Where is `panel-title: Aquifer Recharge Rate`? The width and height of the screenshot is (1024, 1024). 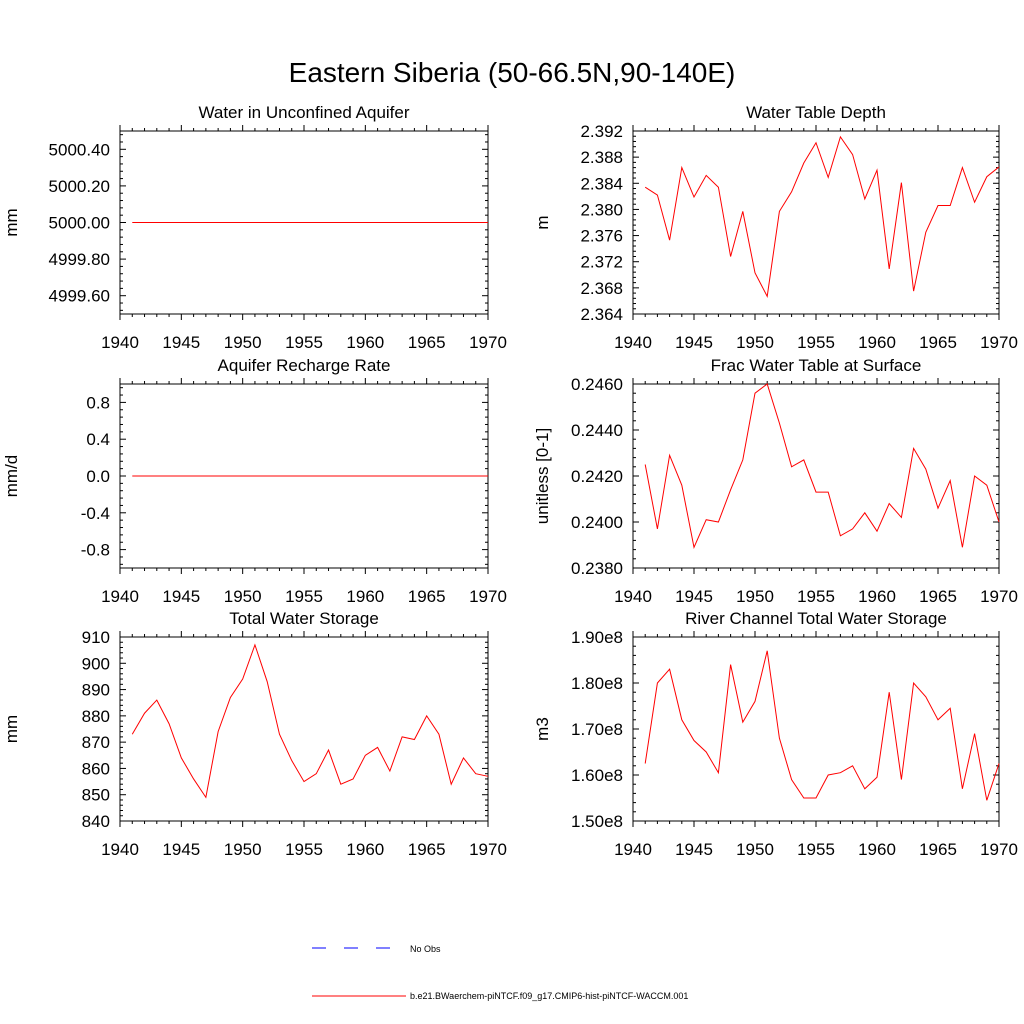 panel-title: Aquifer Recharge Rate is located at coordinates (304, 365).